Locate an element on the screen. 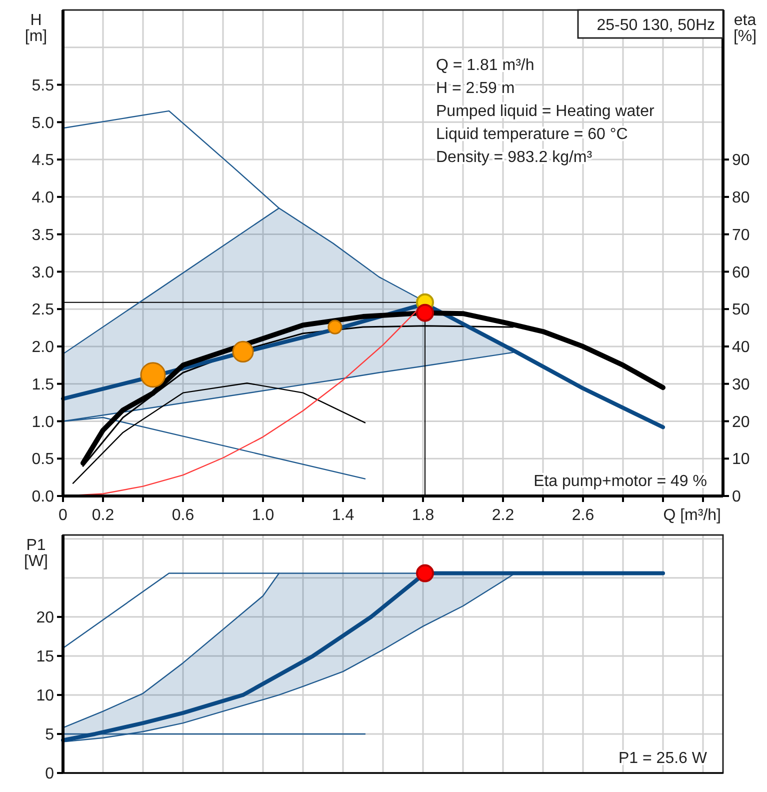 This screenshot has height=792, width=767. y-tick-label: 0 is located at coordinates (49, 774).